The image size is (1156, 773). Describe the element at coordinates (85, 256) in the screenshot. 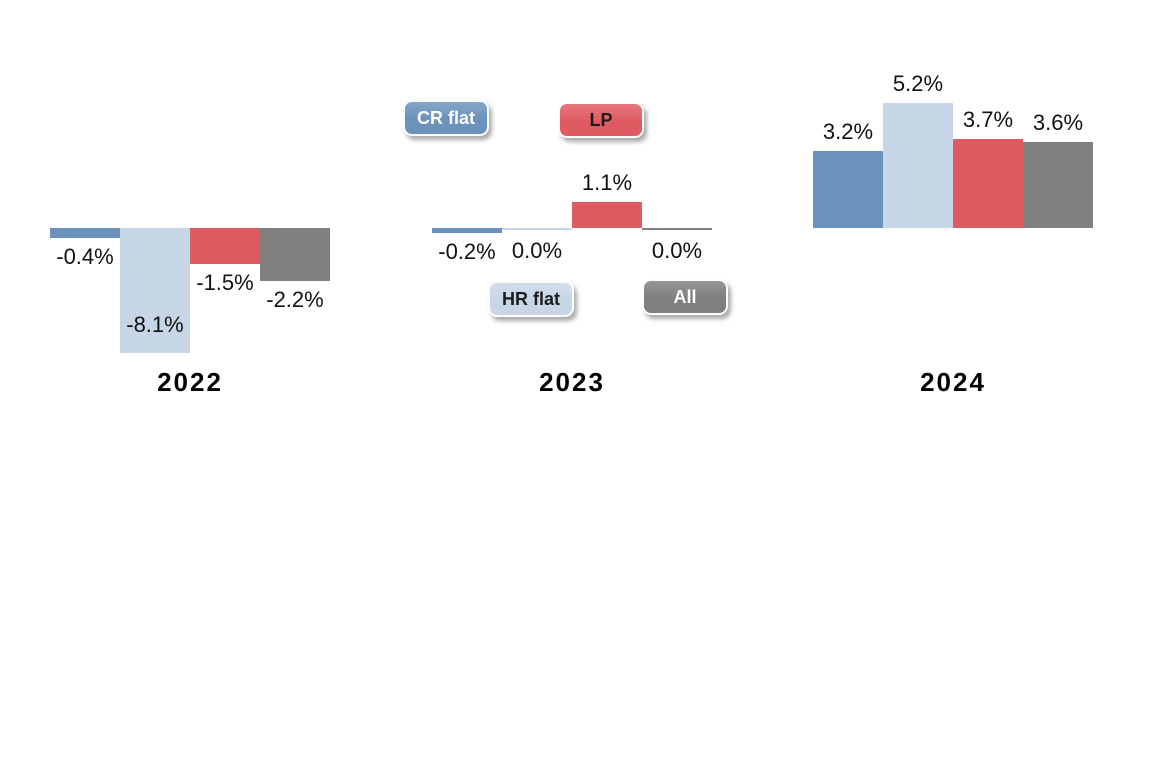

I see `value-label-2022-cr-flat: -0.4%` at that location.